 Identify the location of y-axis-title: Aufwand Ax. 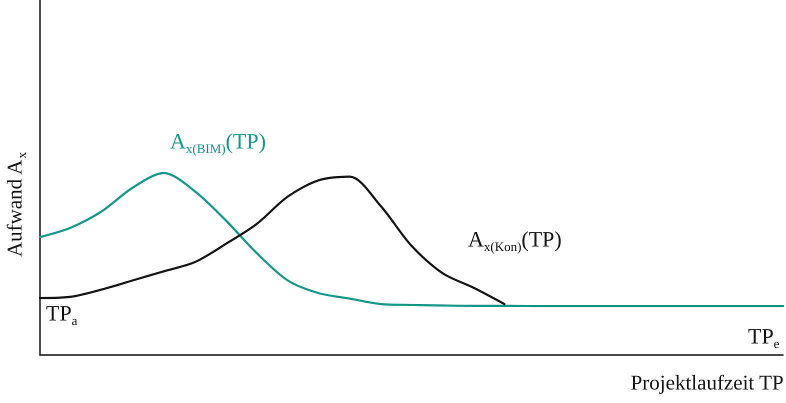
(15, 205).